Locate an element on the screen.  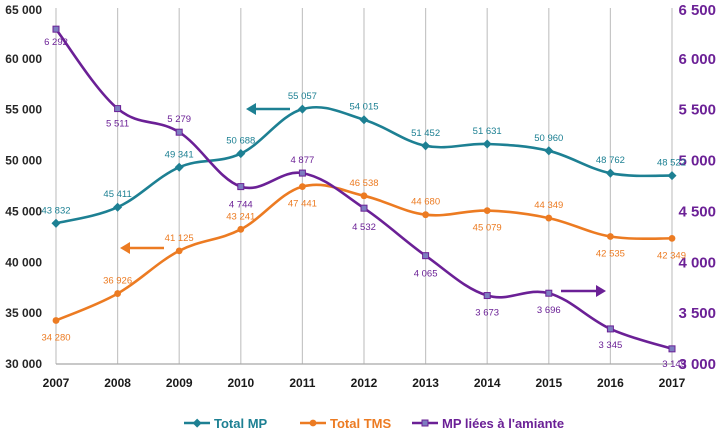
x-tick-label: 2013 is located at coordinates (425, 383).